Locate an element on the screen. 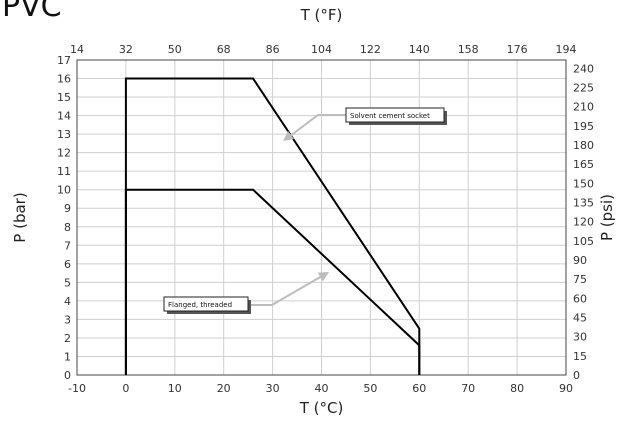  y2-tick-label: 210 is located at coordinates (583, 107).